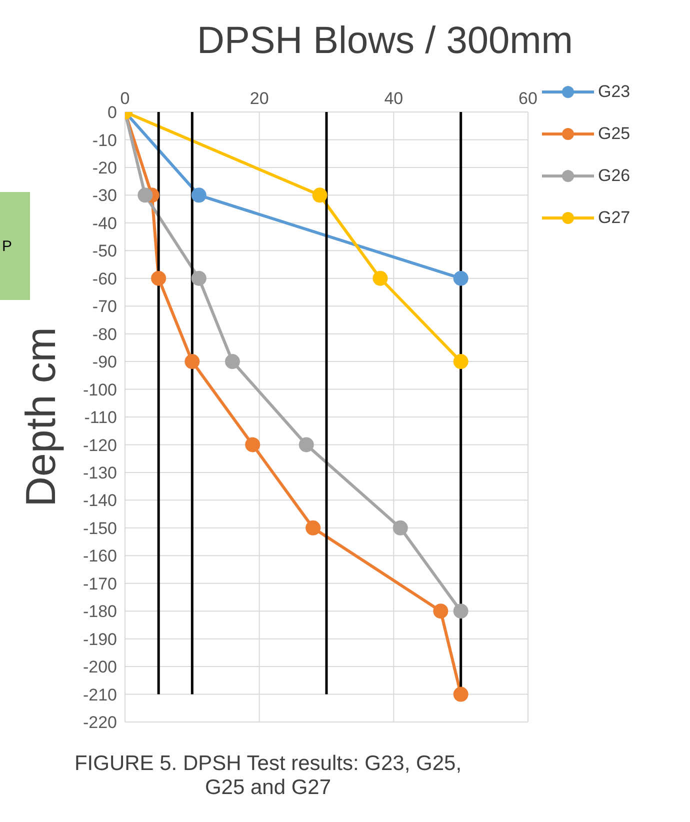  Describe the element at coordinates (99, 500) in the screenshot. I see `y-tick-label: -140` at that location.